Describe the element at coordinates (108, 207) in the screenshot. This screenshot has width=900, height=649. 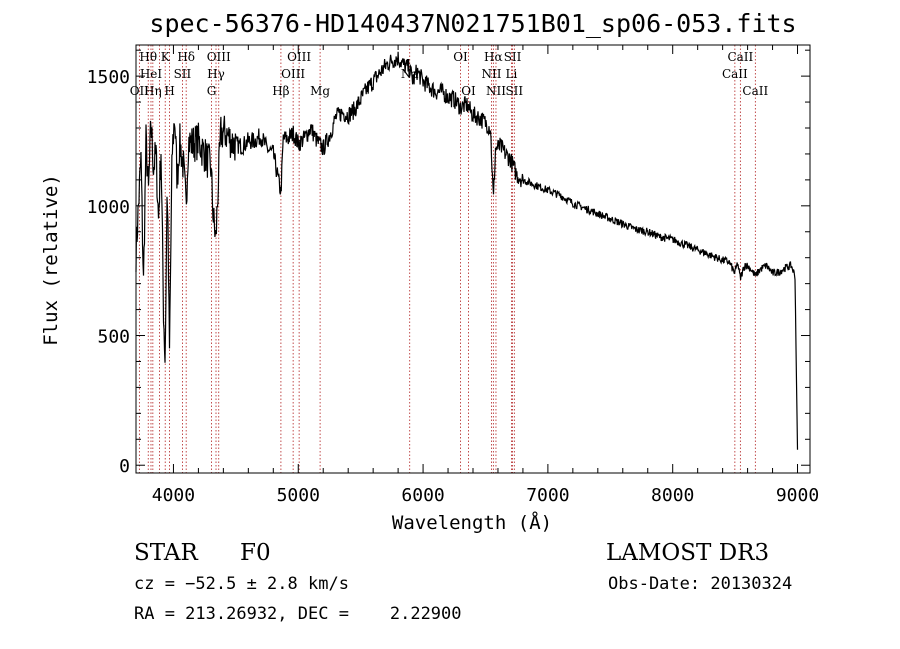
I see `y-tick-label: 1000` at that location.